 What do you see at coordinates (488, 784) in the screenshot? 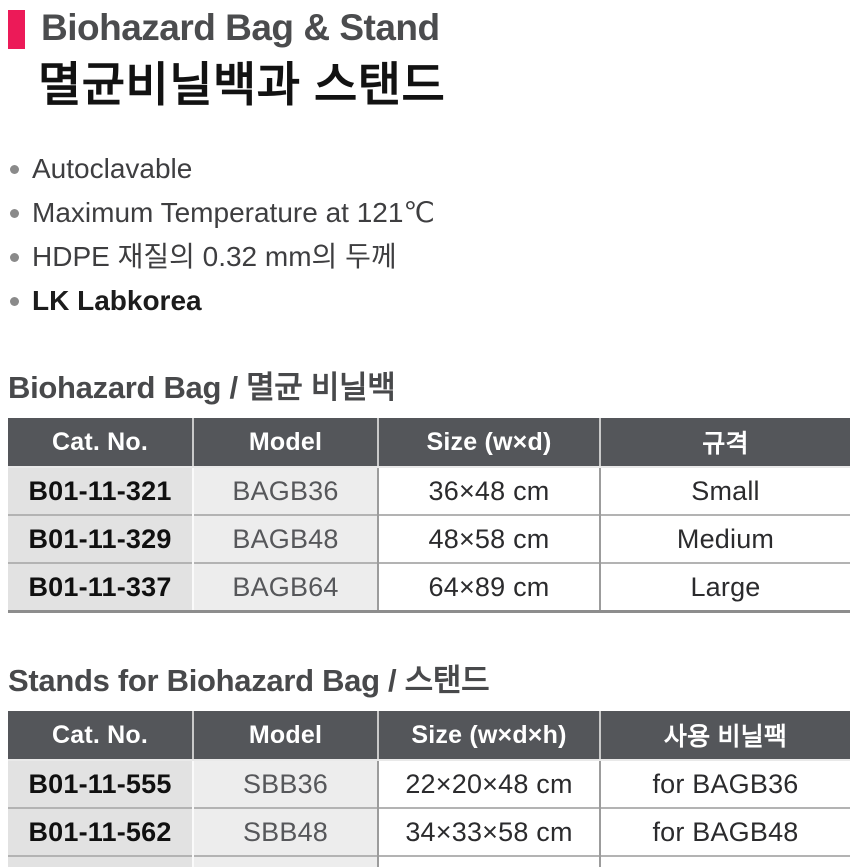
I see `size-cell: 22×20×48 cm` at bounding box center [488, 784].